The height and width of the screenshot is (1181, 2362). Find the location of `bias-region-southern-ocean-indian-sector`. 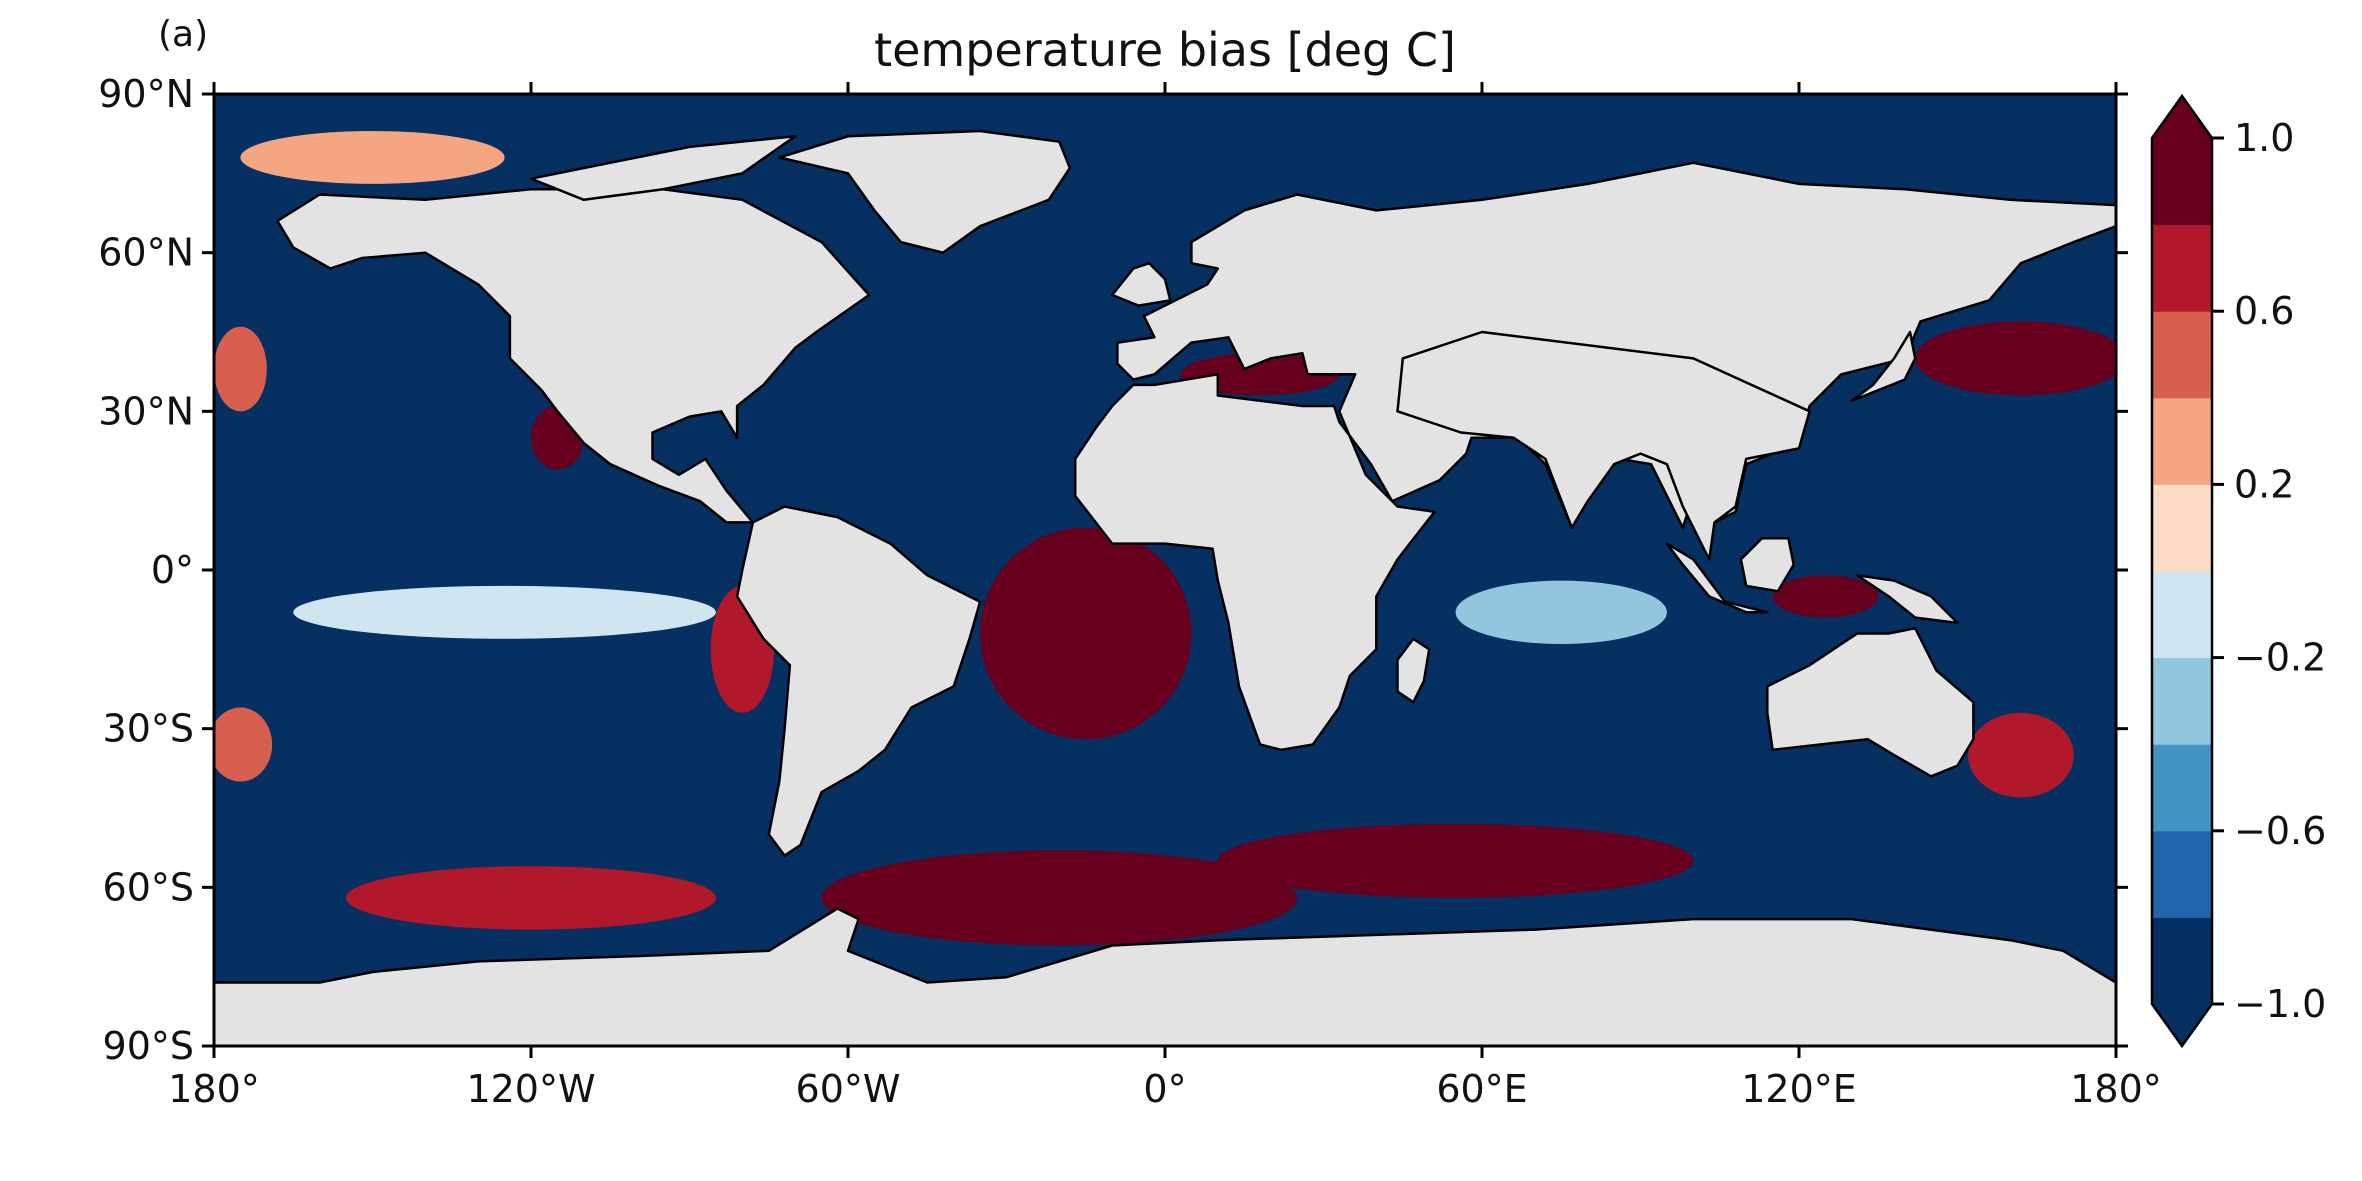

bias-region-southern-ocean-indian-sector is located at coordinates (1455, 860).